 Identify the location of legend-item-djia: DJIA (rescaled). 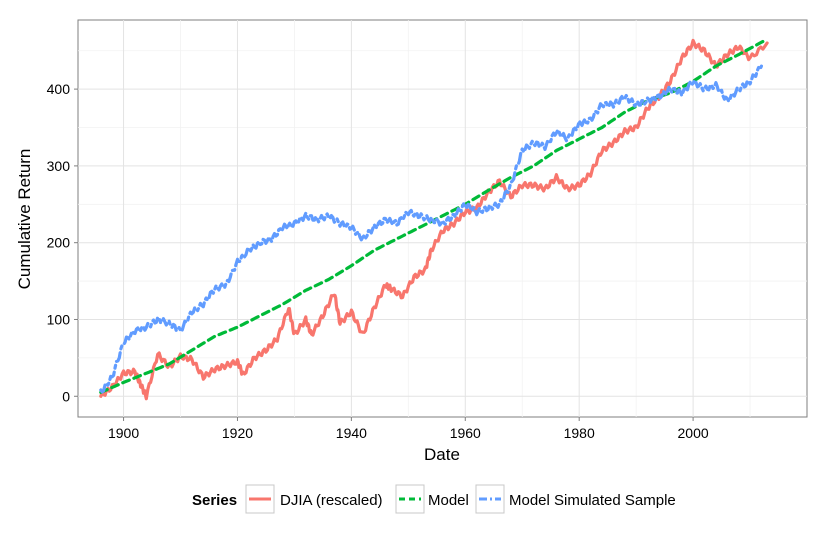
(314, 499).